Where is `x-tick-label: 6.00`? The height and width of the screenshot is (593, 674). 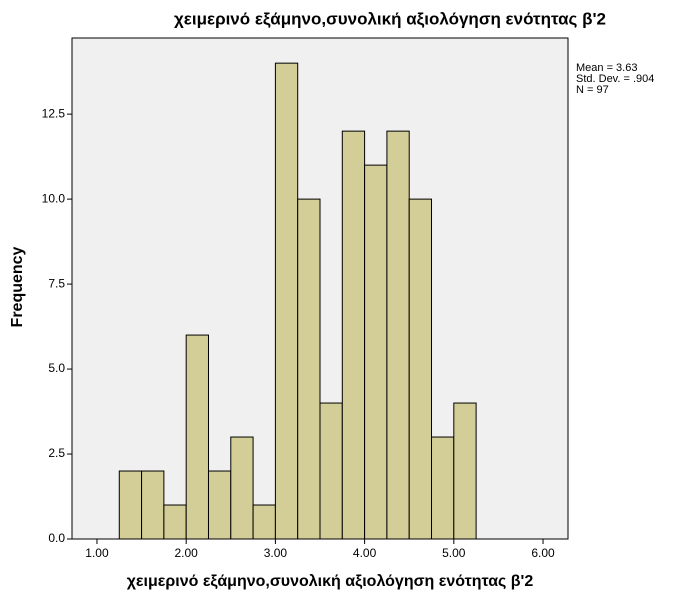 x-tick-label: 6.00 is located at coordinates (543, 553).